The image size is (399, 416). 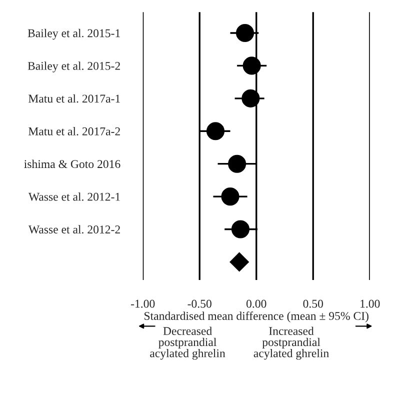 What do you see at coordinates (142, 304) in the screenshot?
I see `x-tick-label: -1.00` at bounding box center [142, 304].